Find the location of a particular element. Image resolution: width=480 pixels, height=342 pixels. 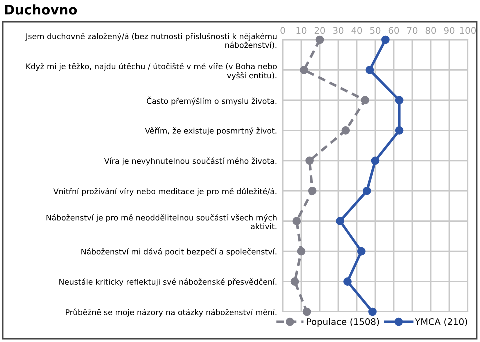

x-tick-label: 100 is located at coordinates (468, 30).